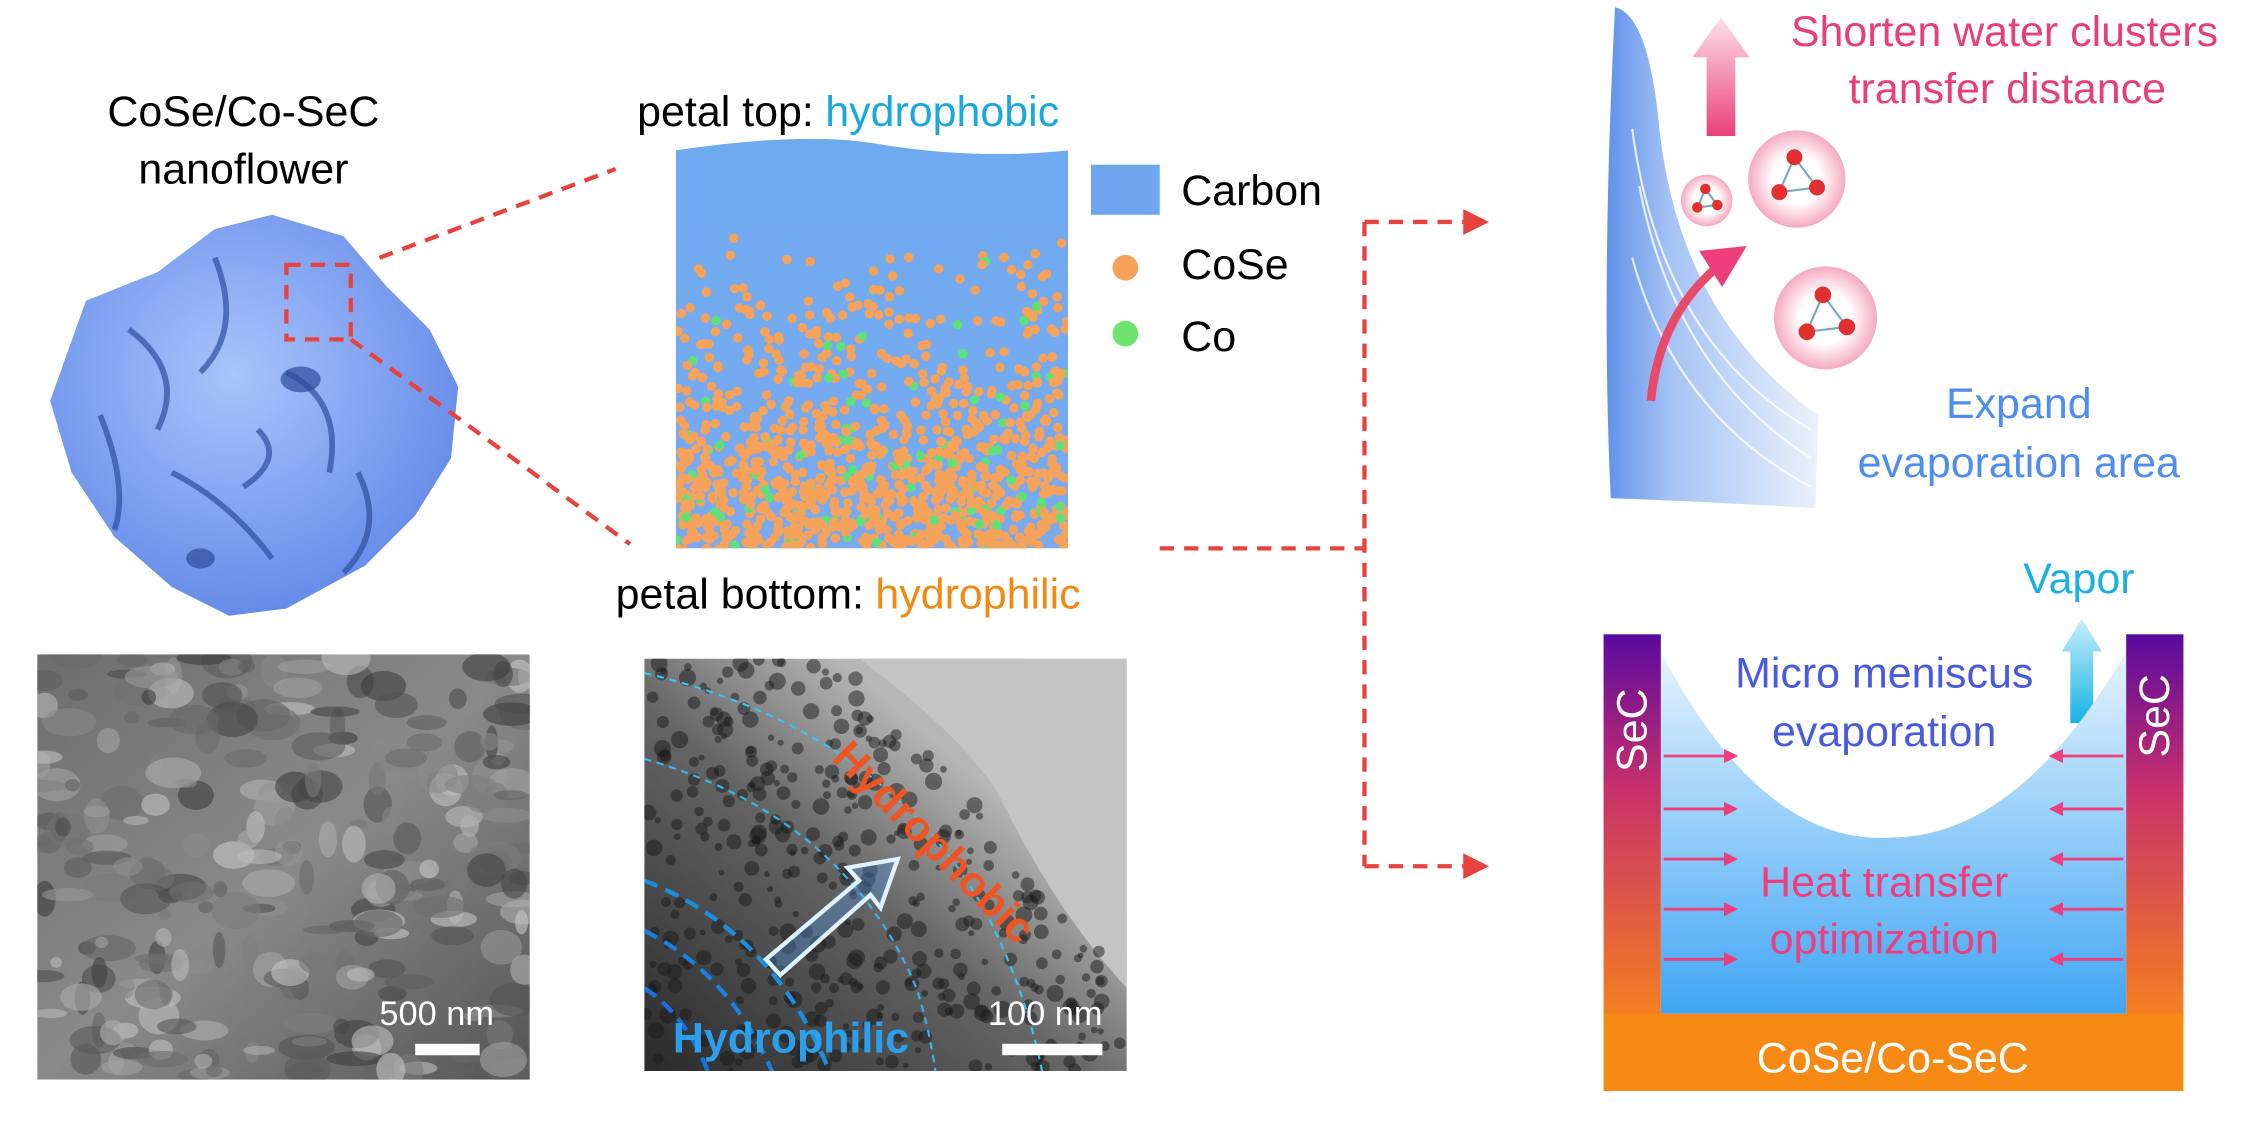 This screenshot has height=1126, width=2245. What do you see at coordinates (831, 917) in the screenshot?
I see `direction-arrow` at bounding box center [831, 917].